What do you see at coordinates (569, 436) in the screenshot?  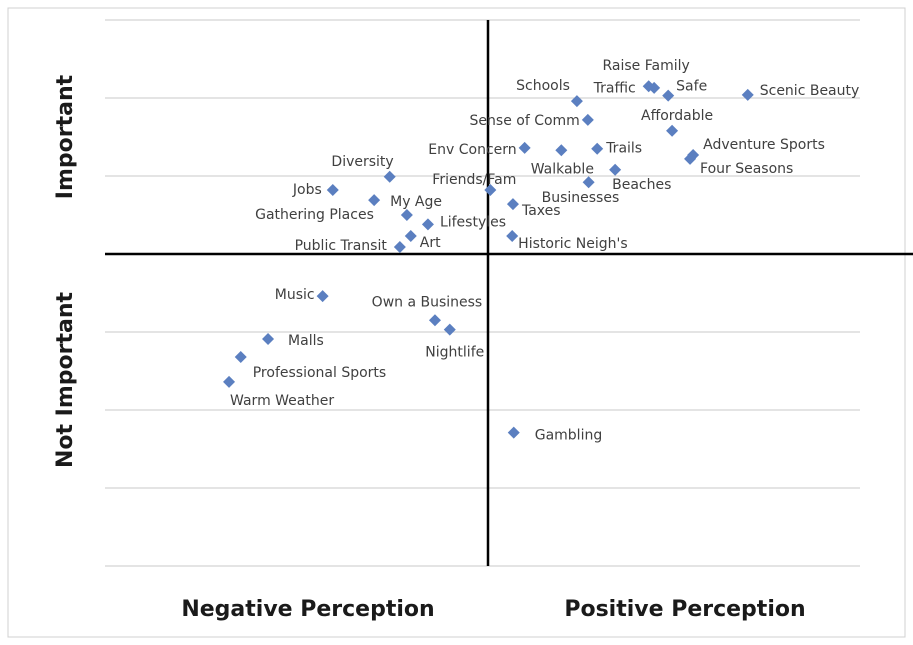 I see `point-label: Gambling` at bounding box center [569, 436].